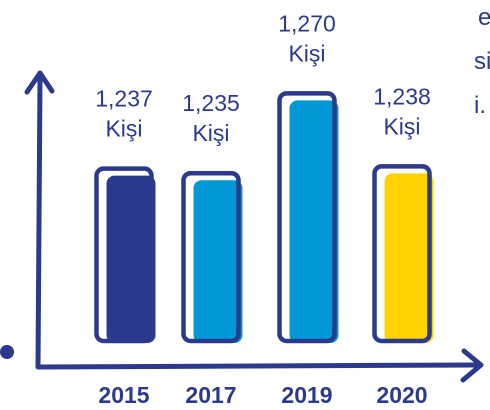  I want to click on bar-2020, so click(403, 254).